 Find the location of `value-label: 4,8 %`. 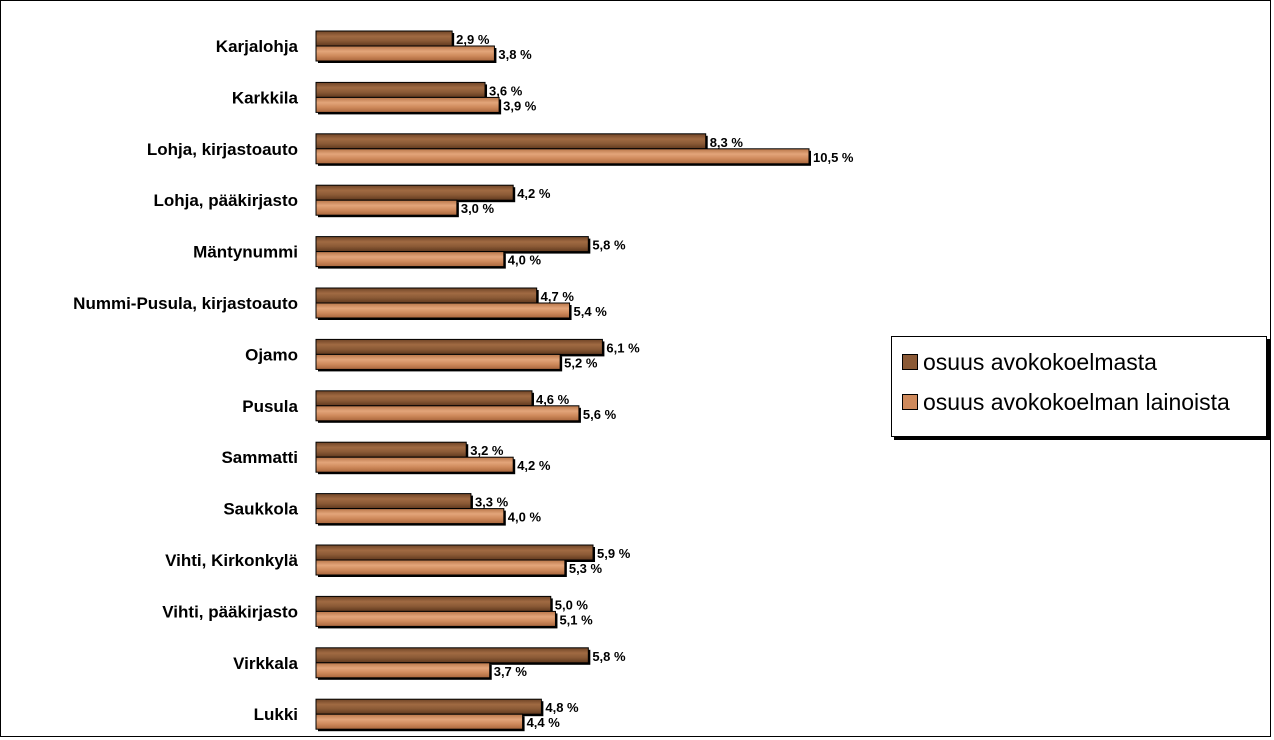

value-label: 4,8 % is located at coordinates (562, 707).